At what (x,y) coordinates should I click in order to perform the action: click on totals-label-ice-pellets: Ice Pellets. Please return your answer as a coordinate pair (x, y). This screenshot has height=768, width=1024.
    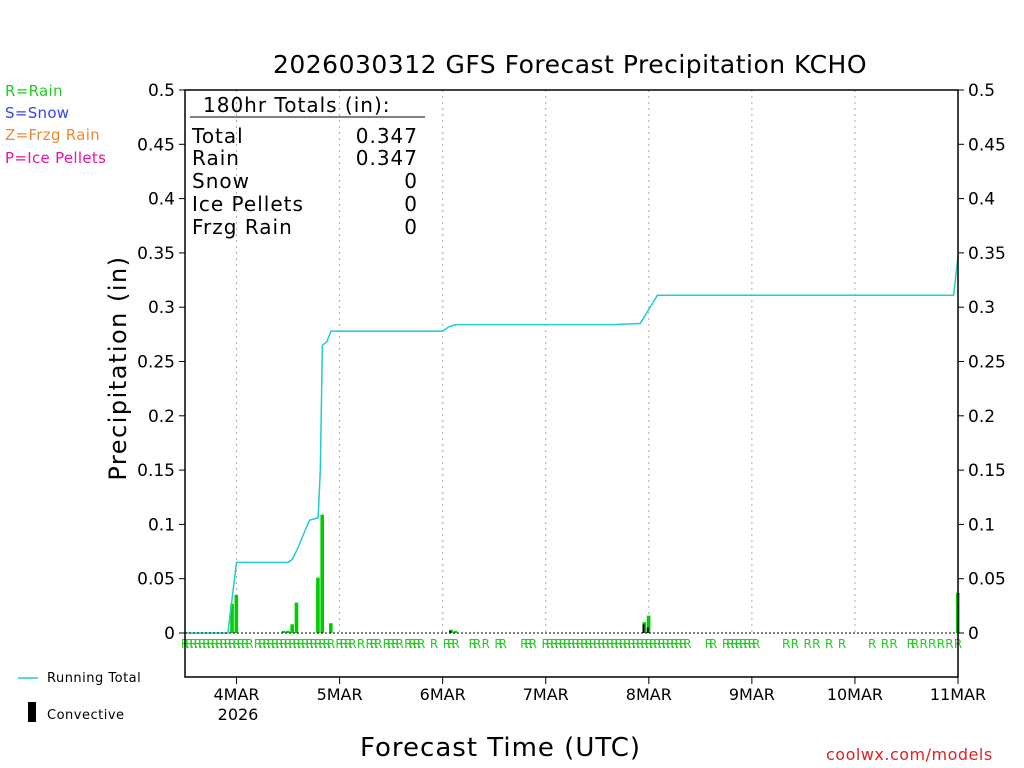
    Looking at the image, I should click on (248, 204).